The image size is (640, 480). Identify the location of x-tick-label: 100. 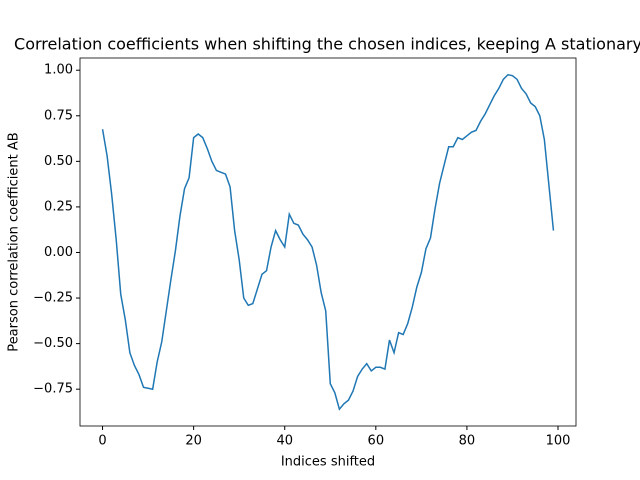
(558, 441).